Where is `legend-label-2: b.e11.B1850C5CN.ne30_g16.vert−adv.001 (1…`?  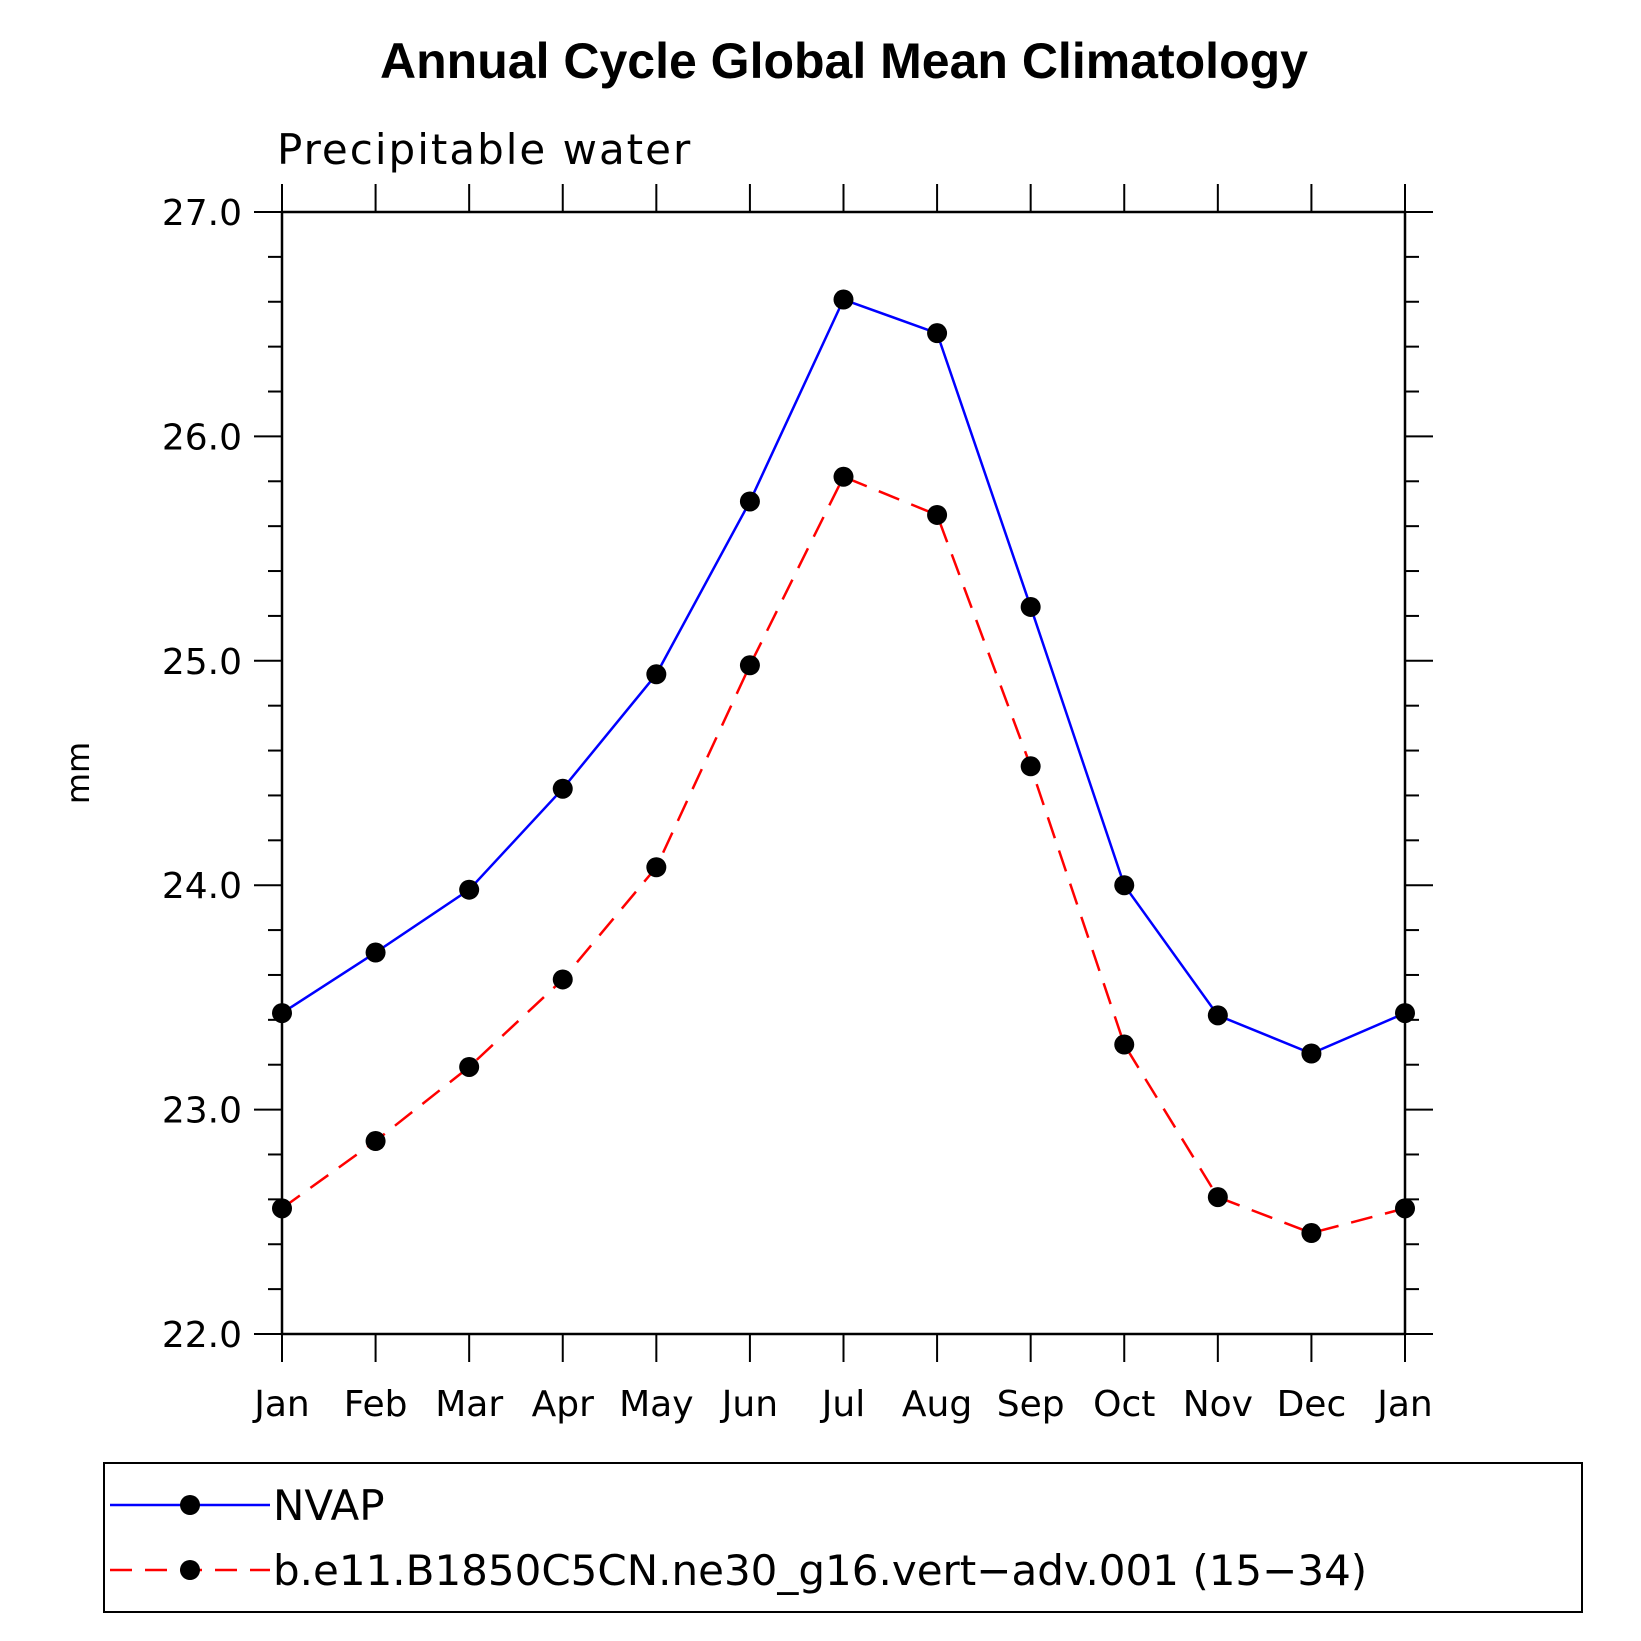 legend-label-2: b.e11.B1850C5CN.ne30_g16.vert−adv.001 (1… is located at coordinates (820, 1570).